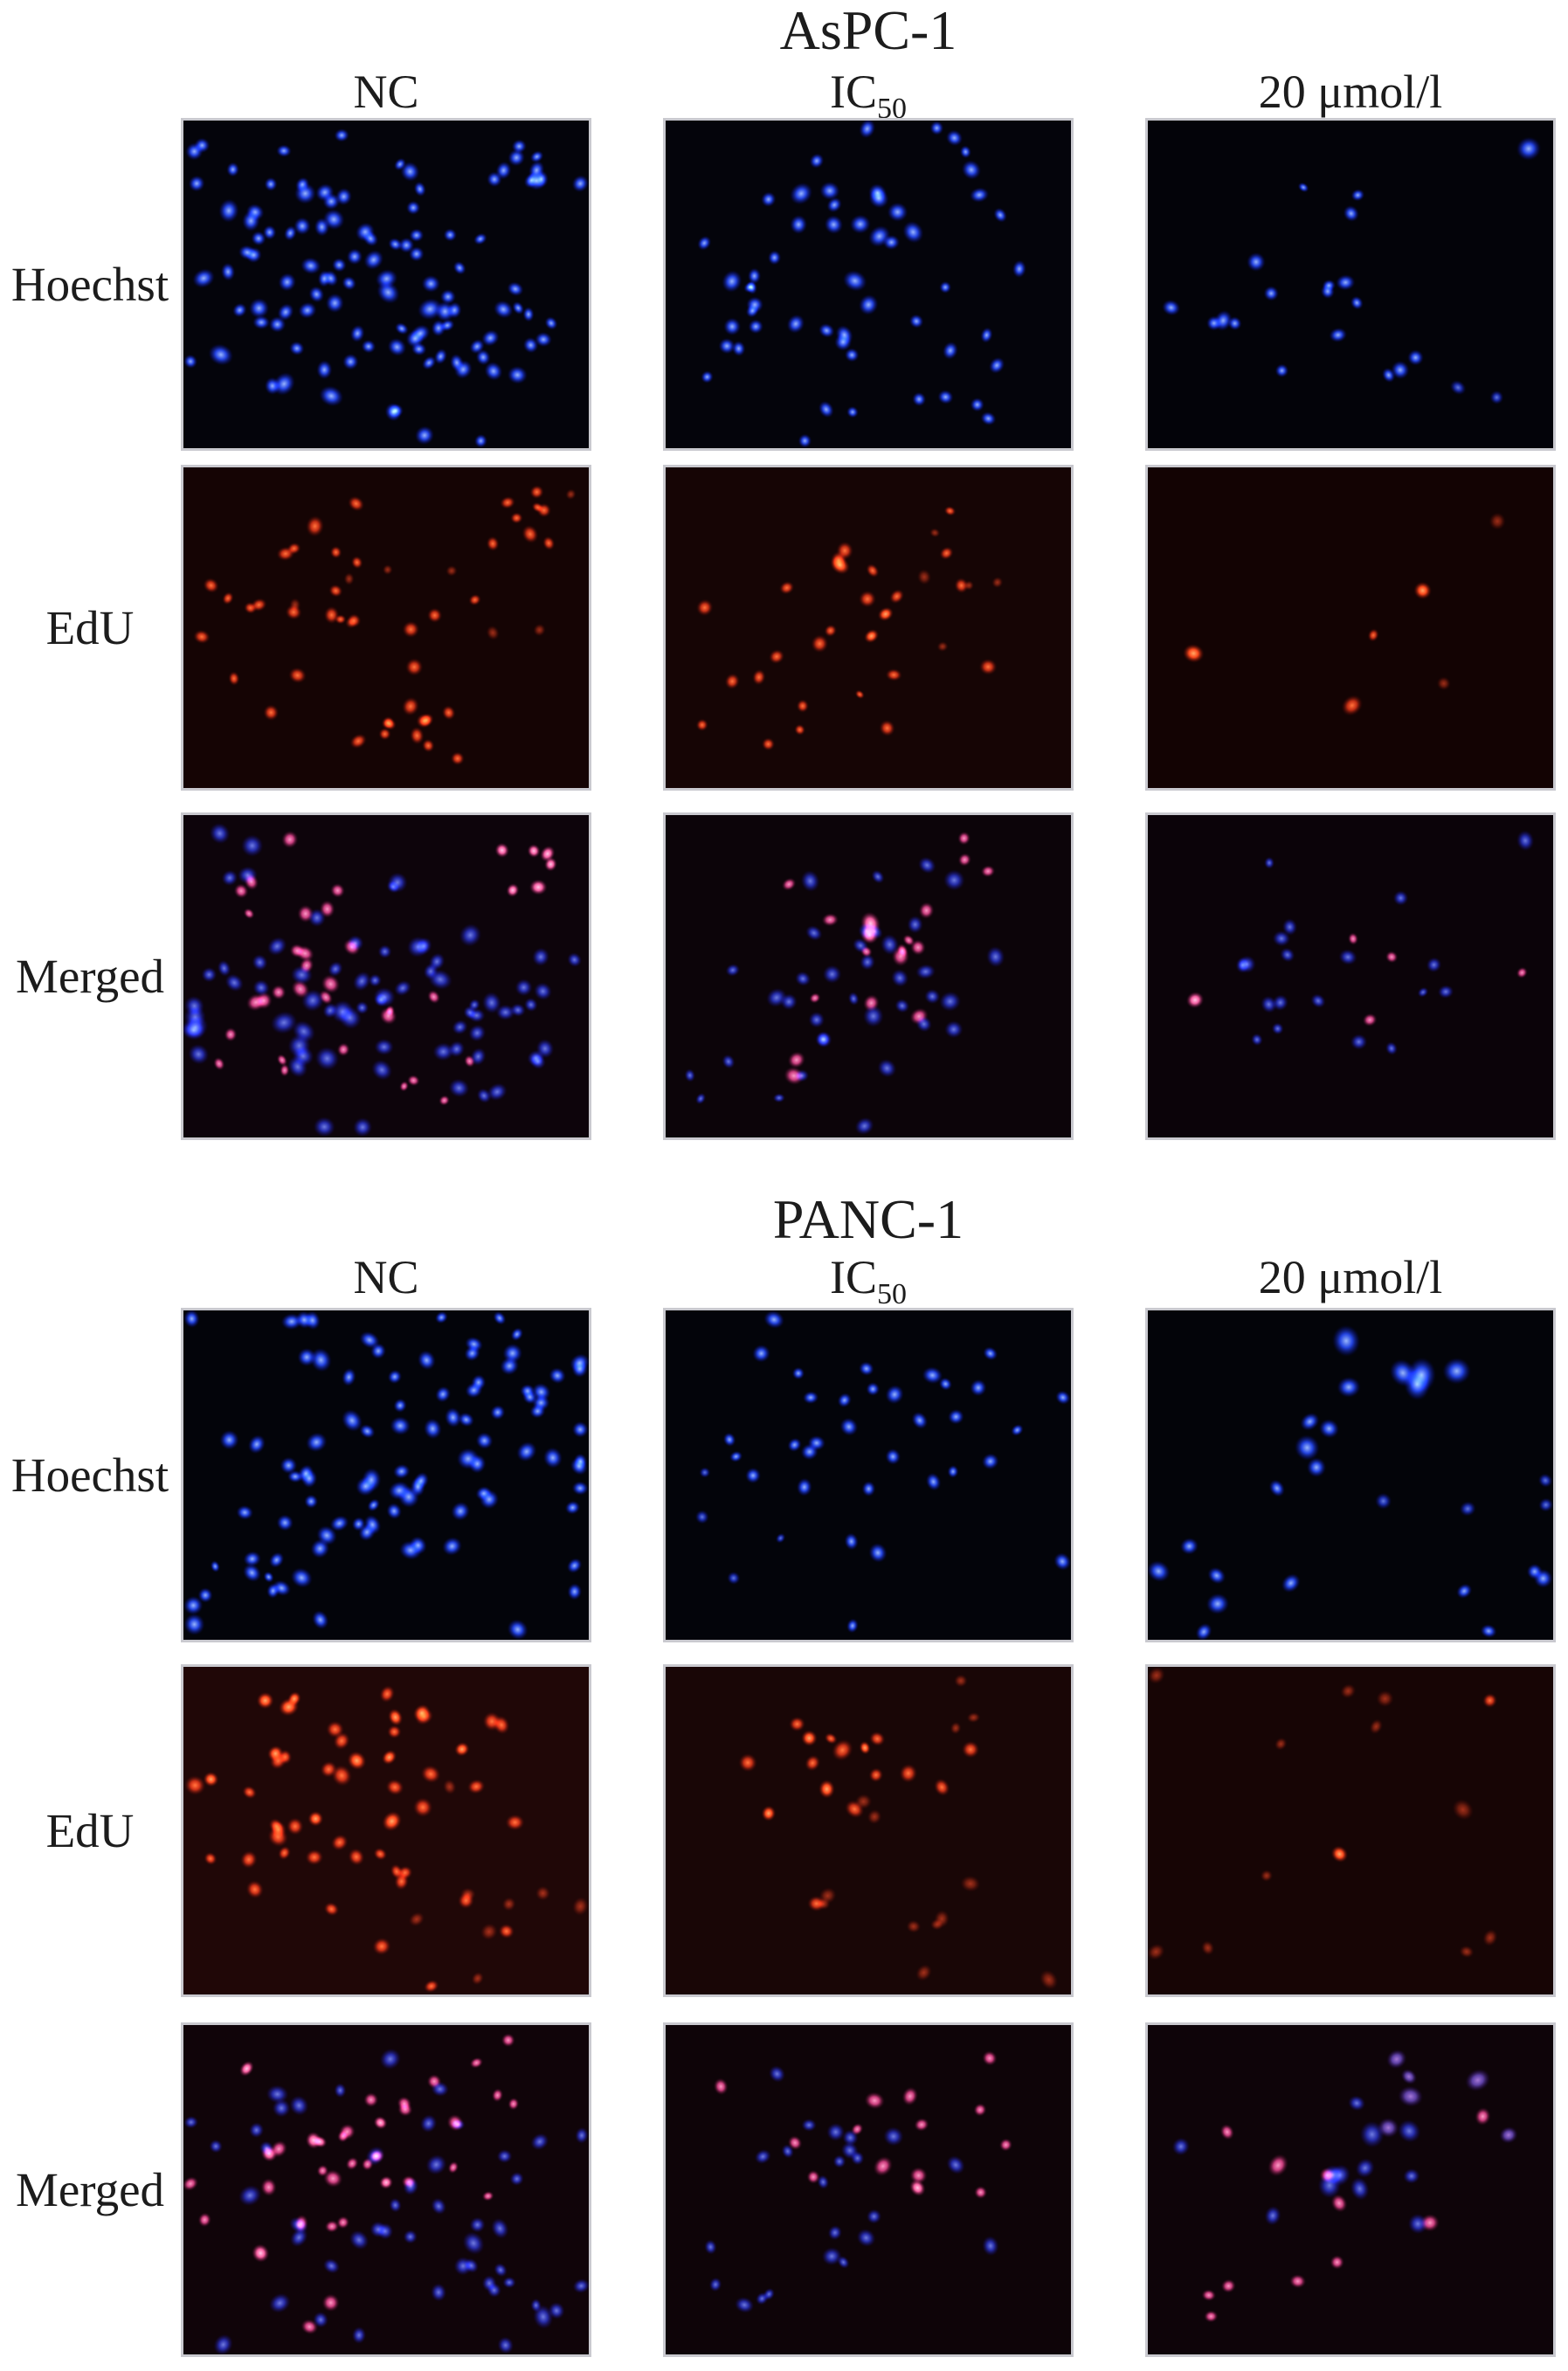 The image size is (1568, 2371). What do you see at coordinates (89, 1475) in the screenshot?
I see `row-label-panc1-hoechst: Hoechst` at bounding box center [89, 1475].